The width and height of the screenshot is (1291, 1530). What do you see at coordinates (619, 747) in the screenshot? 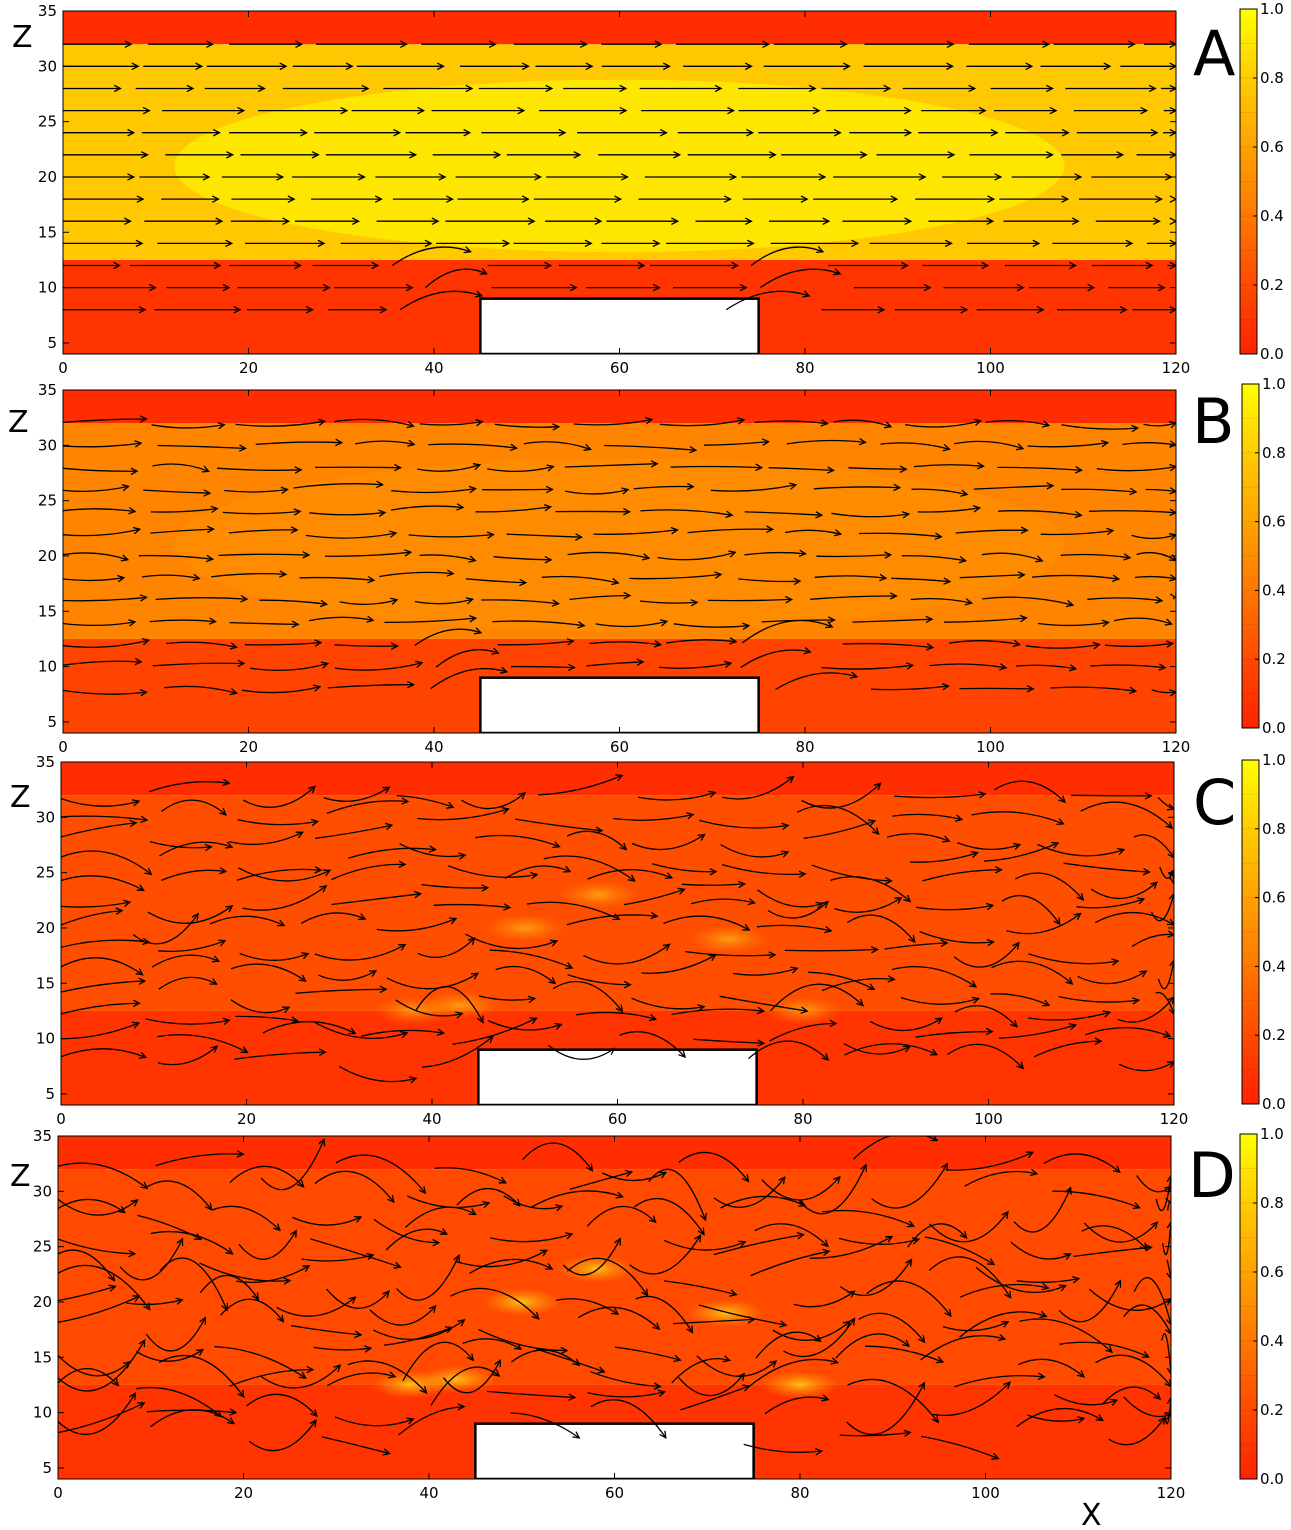
I see `x-tick-label: 60` at bounding box center [619, 747].